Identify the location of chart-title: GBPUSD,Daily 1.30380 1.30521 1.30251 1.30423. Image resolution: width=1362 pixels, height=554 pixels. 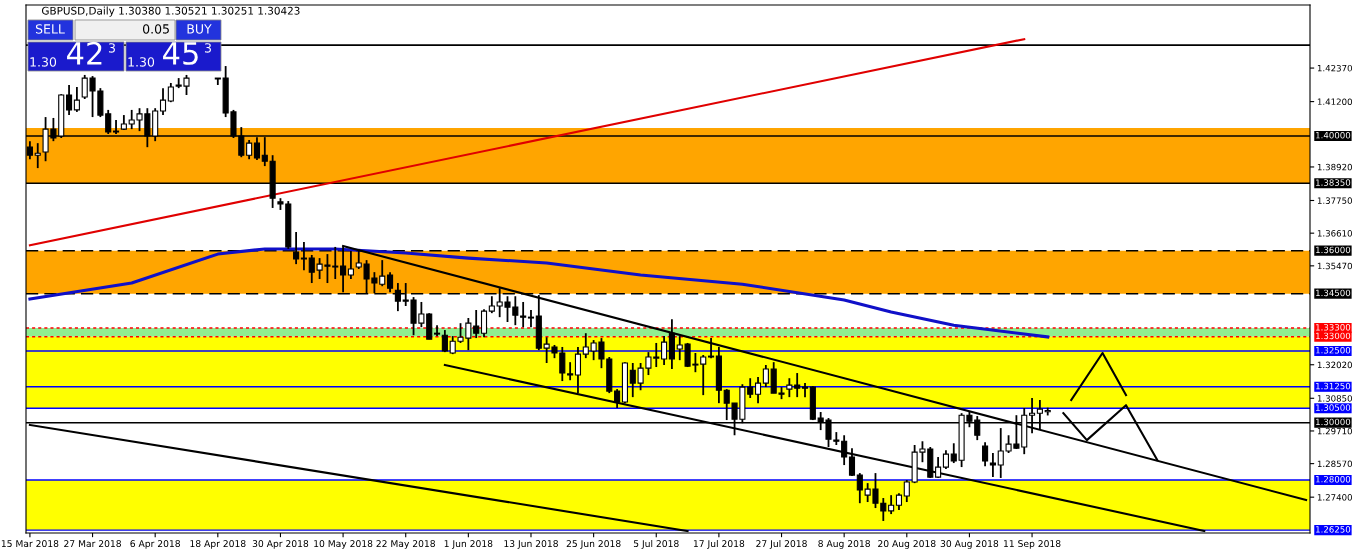
(170, 11).